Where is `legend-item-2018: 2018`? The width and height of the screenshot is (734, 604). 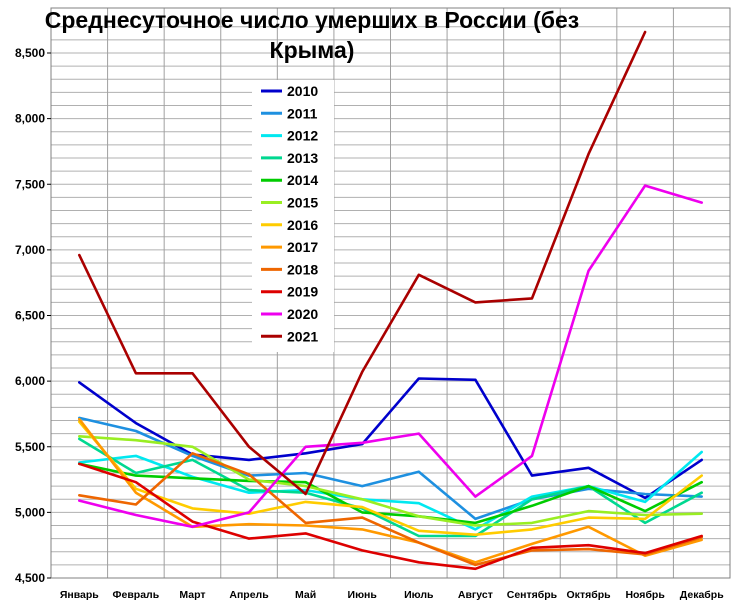
legend-item-2018: 2018 is located at coordinates (289, 269).